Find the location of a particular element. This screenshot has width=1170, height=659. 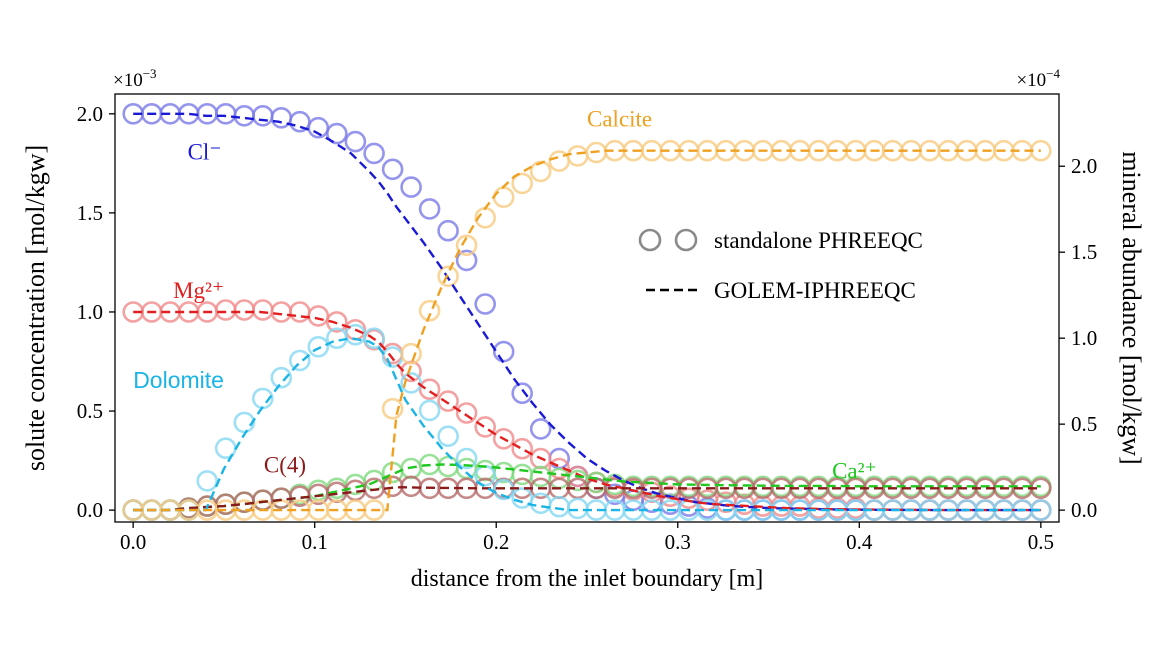

right-tick-label: 0.5 is located at coordinates (1084, 424).